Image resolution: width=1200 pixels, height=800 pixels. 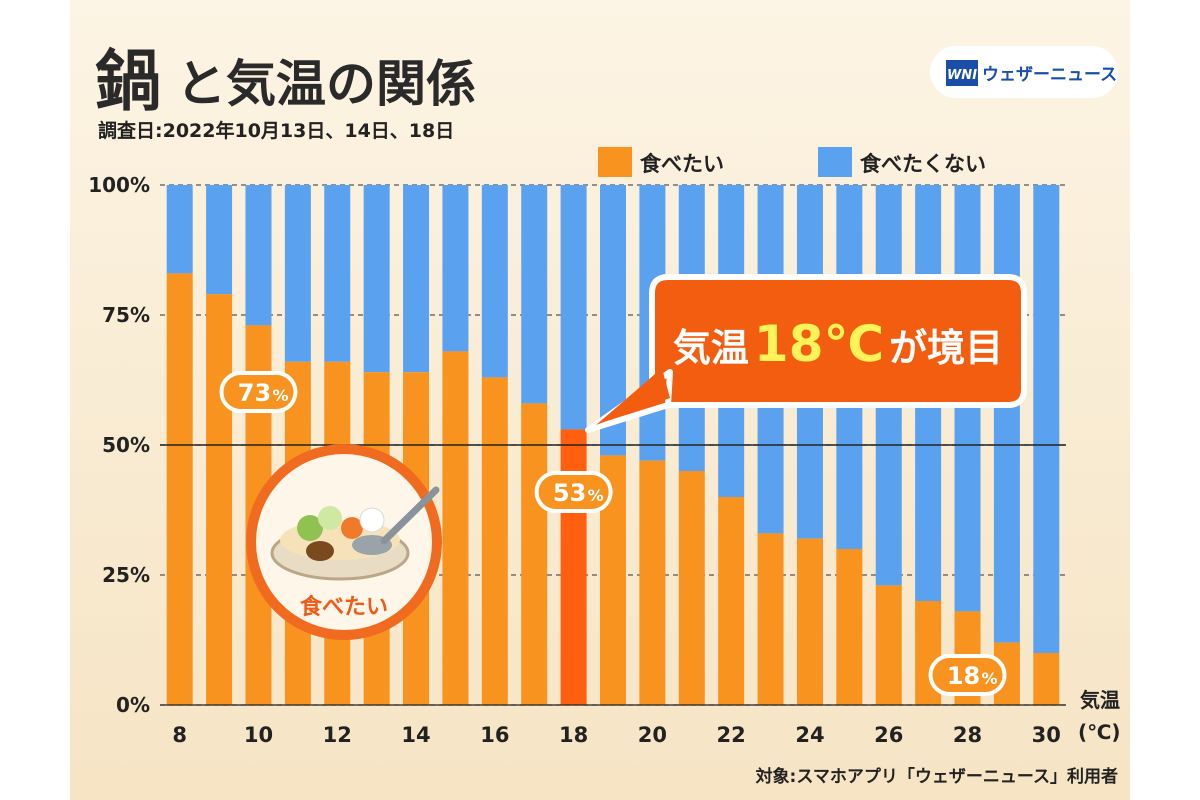 I want to click on hotpot-illustration: 食べたい, so click(x=344, y=542).